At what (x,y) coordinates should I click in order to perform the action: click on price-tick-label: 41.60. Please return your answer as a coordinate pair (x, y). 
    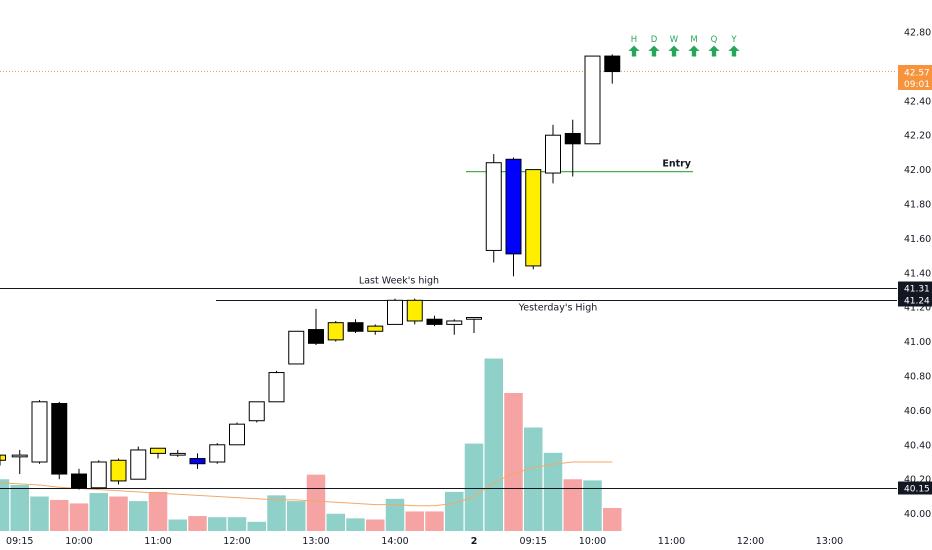
    Looking at the image, I should click on (917, 239).